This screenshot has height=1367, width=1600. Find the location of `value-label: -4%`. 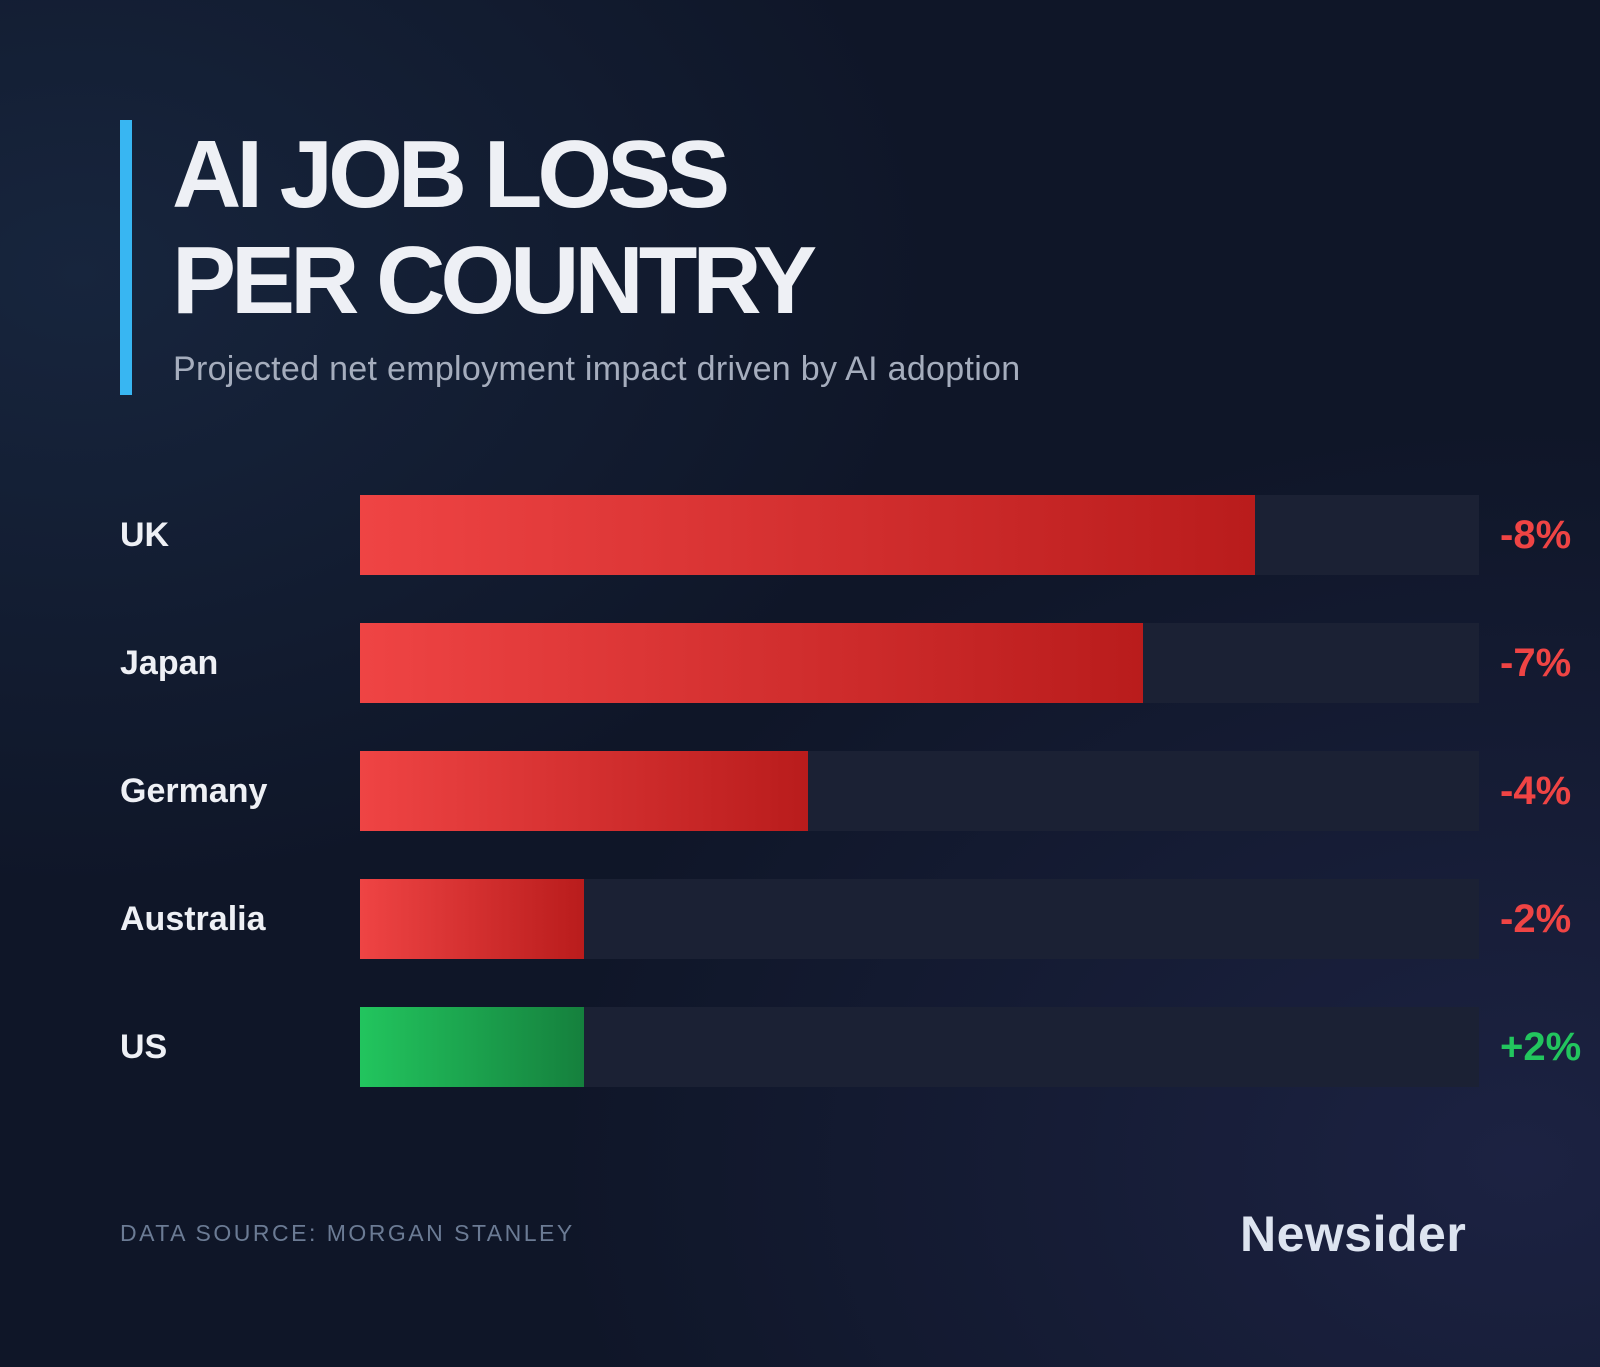

value-label: -4% is located at coordinates (1536, 791).